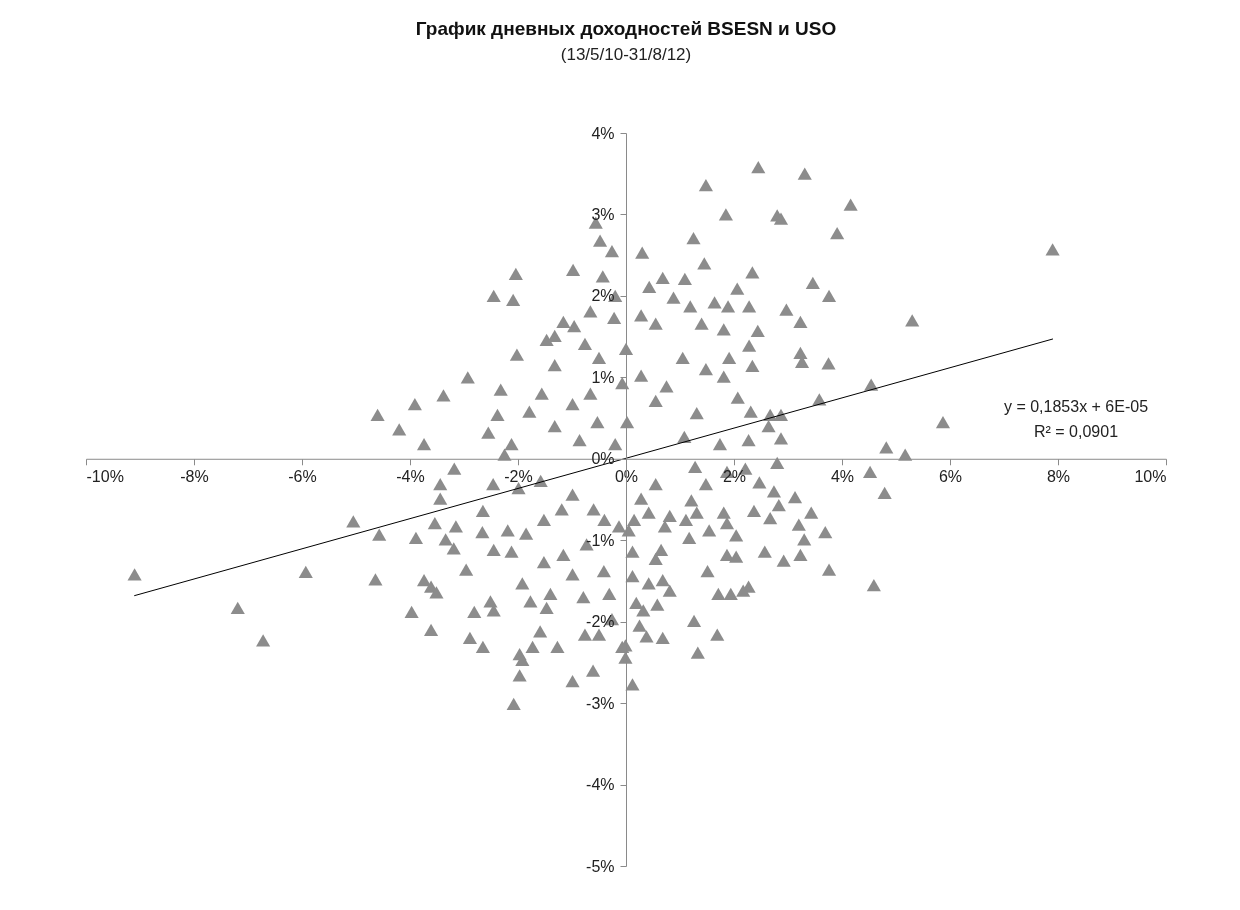  I want to click on y-tick-label: -1%, so click(600, 540).